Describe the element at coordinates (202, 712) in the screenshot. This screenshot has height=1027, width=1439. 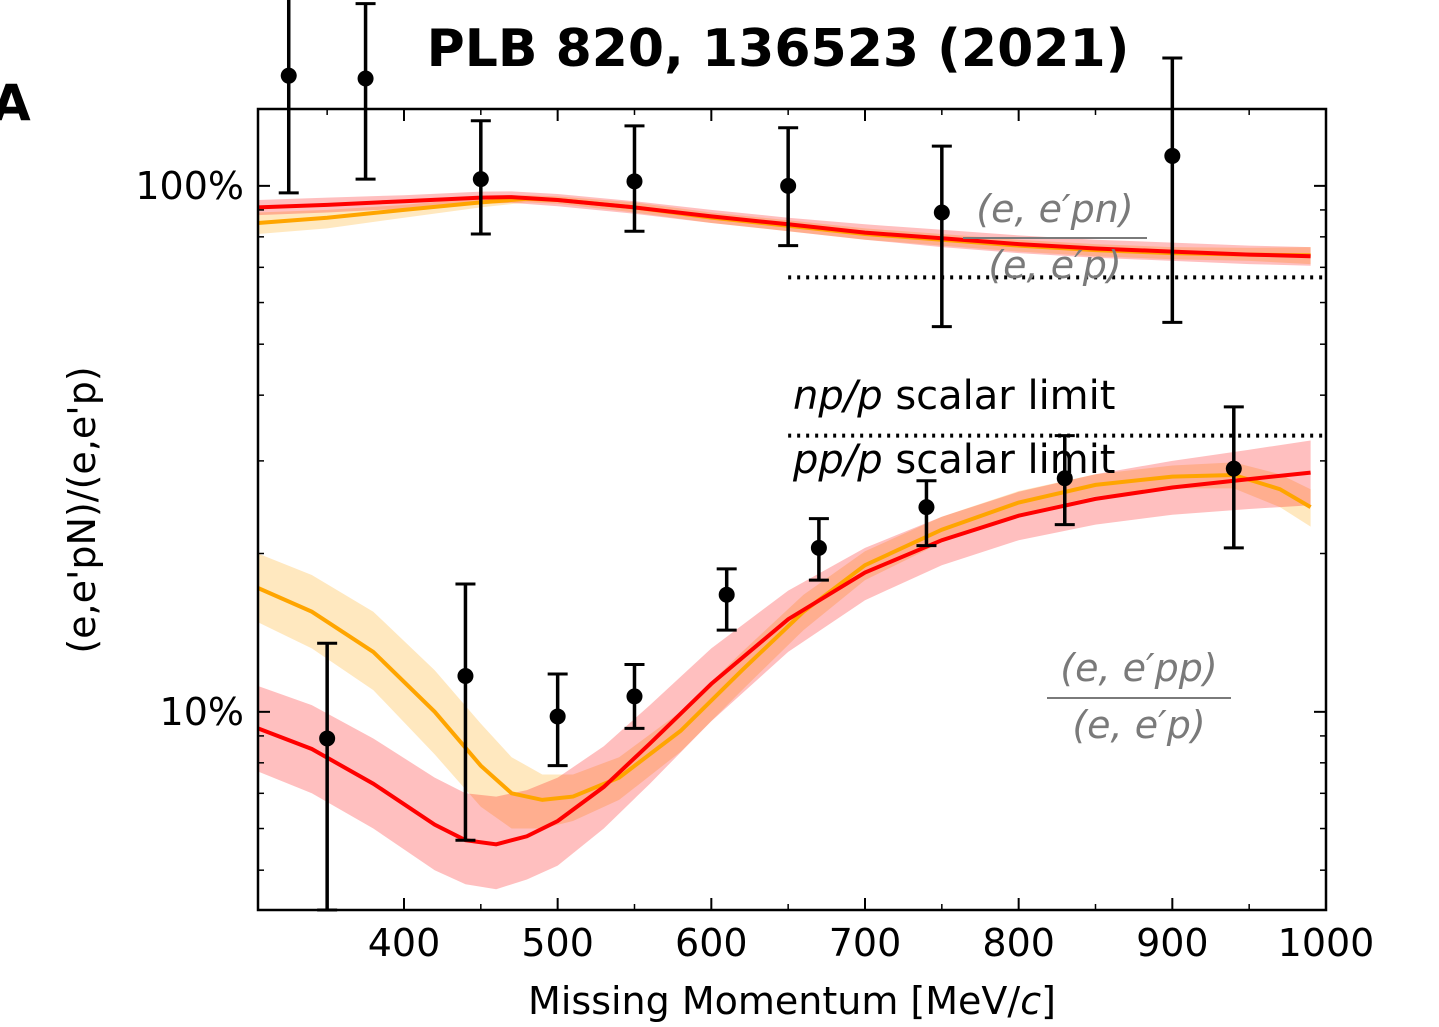
I see `y-tick-label: 10%` at that location.